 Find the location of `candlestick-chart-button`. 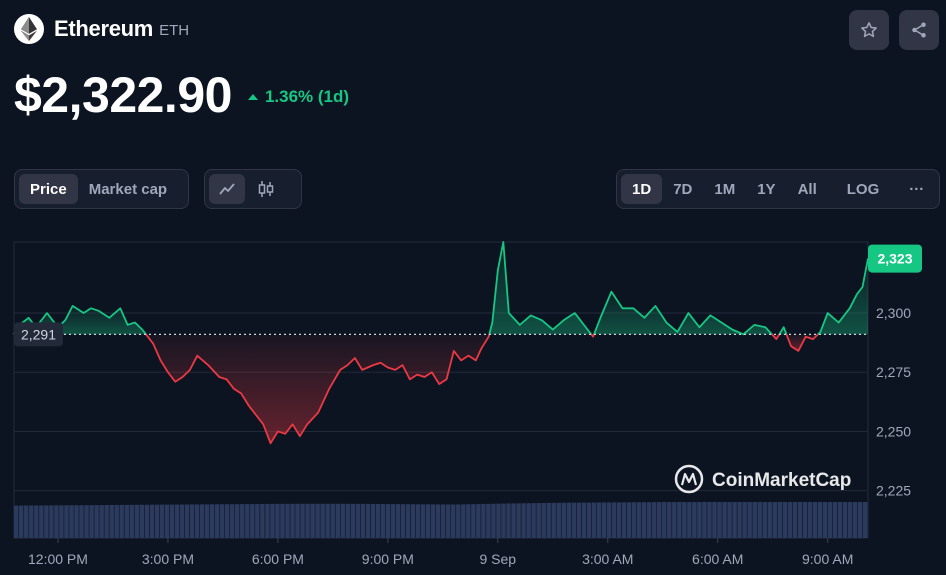

candlestick-chart-button is located at coordinates (266, 189).